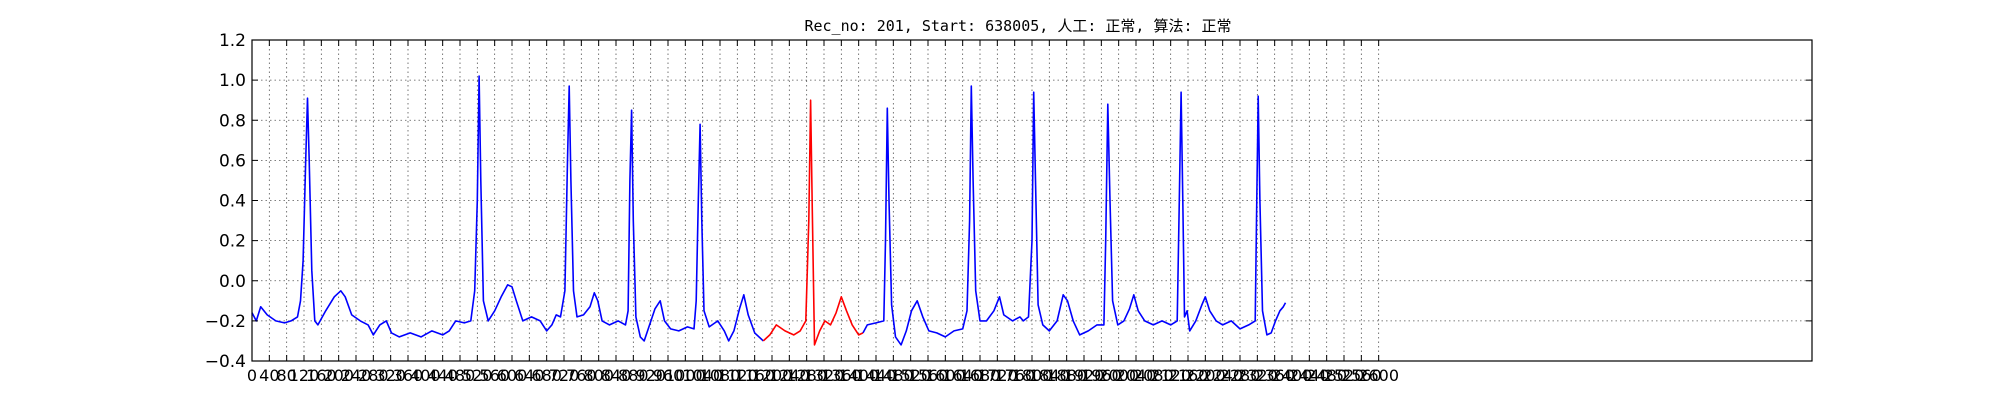 This screenshot has height=400, width=2000. What do you see at coordinates (754, 375) in the screenshot?
I see `x-tick-label: 1160` at bounding box center [754, 375].